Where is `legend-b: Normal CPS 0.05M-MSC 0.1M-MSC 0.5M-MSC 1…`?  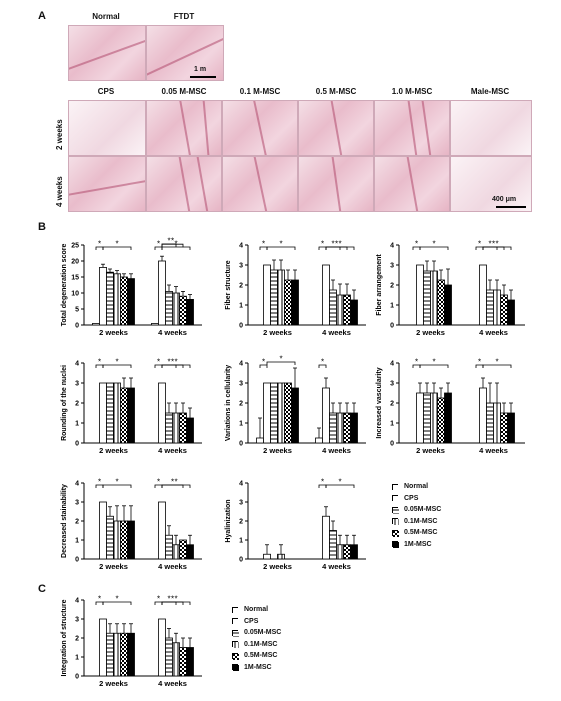 legend-b: Normal CPS 0.05M-MSC 0.1M-MSC 0.5M-MSC 1… is located at coordinates (416, 515).